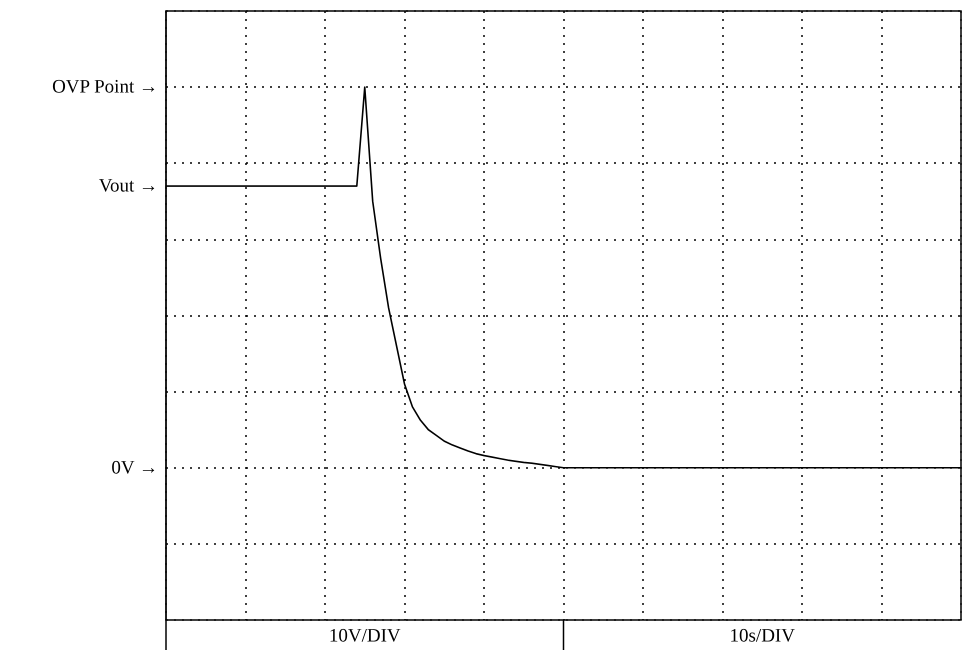 This screenshot has height=650, width=963. Describe the element at coordinates (364, 636) in the screenshot. I see `text: 10V/DIV` at that location.